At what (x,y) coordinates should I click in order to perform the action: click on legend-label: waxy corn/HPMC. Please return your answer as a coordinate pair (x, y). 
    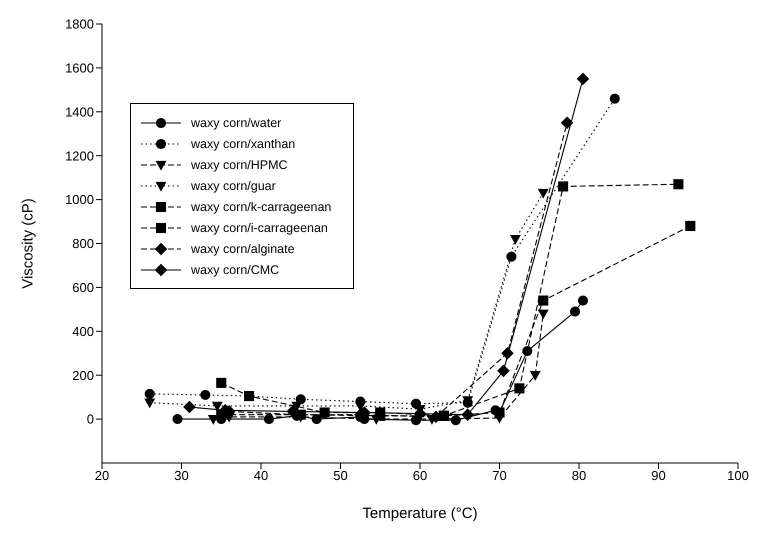
    Looking at the image, I should click on (239, 165).